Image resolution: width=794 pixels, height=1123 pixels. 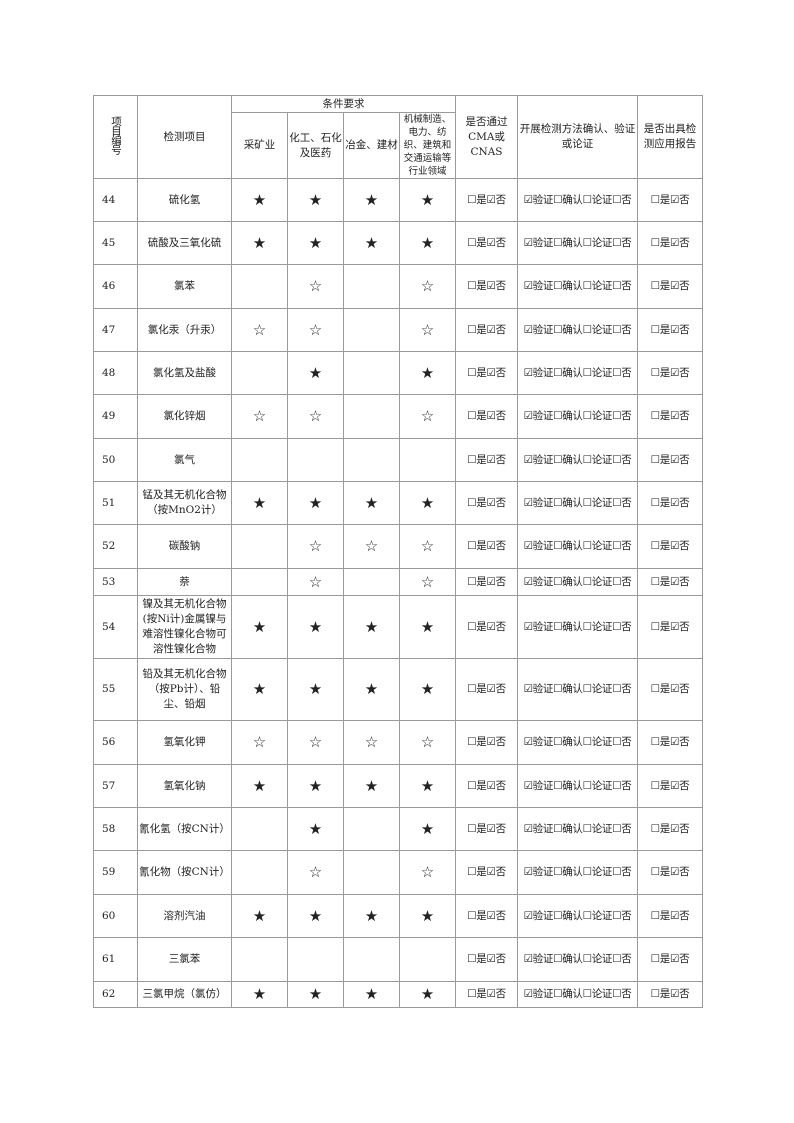 What do you see at coordinates (398, 373) in the screenshot?
I see `table-row: 48 氯化氢及盐酸 ★ ★ ☐是☑否 ☑验证☐确认☐论证☐否 ☐是☑否` at bounding box center [398, 373].